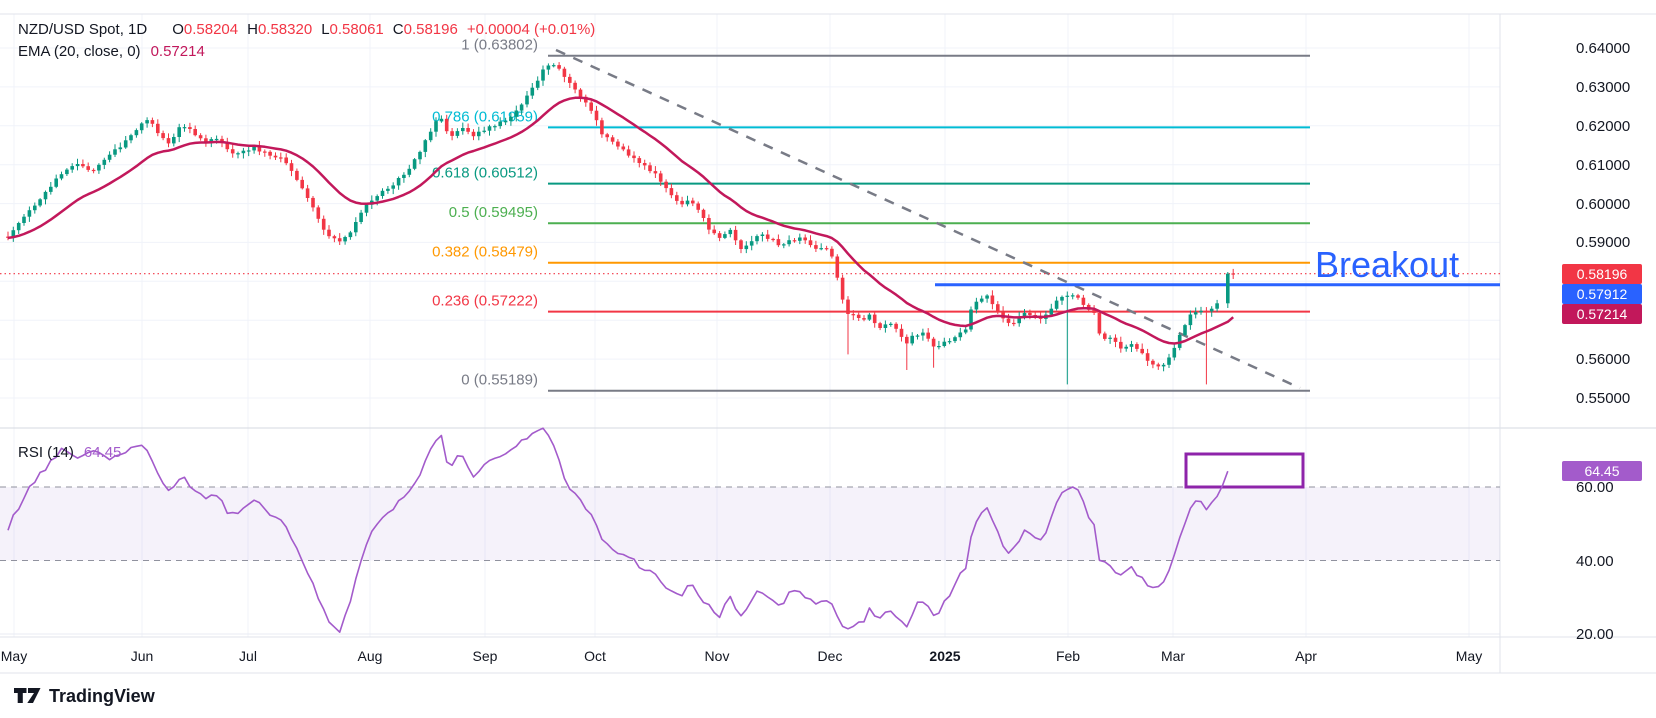 This screenshot has height=718, width=1656. I want to click on rsi-legend-label: RSI (14), so click(46, 452).